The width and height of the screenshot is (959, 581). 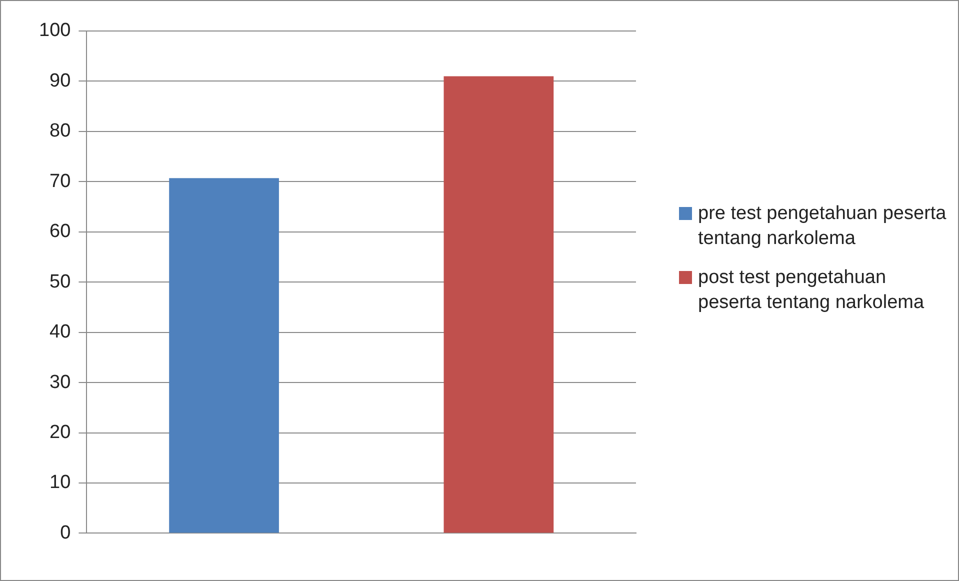 What do you see at coordinates (60, 483) in the screenshot?
I see `y-tick-label: 10` at bounding box center [60, 483].